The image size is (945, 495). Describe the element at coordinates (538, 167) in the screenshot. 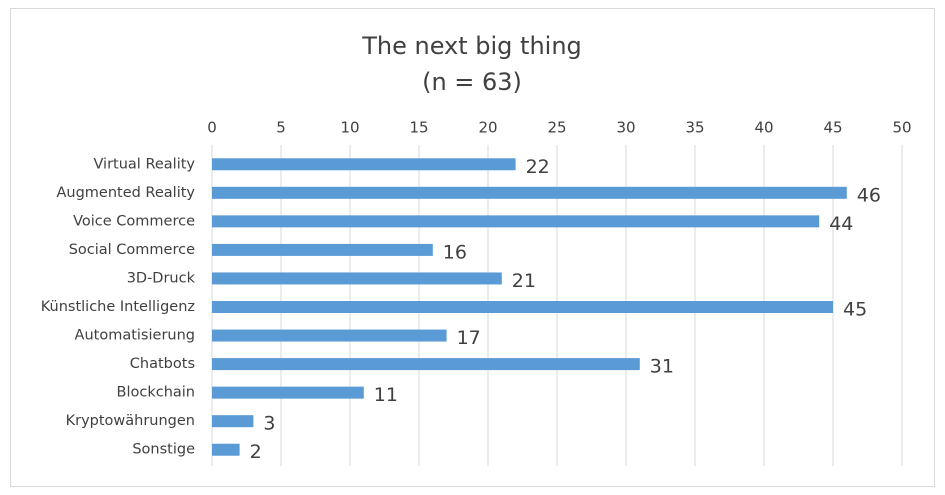

I see `data-label: 22` at that location.